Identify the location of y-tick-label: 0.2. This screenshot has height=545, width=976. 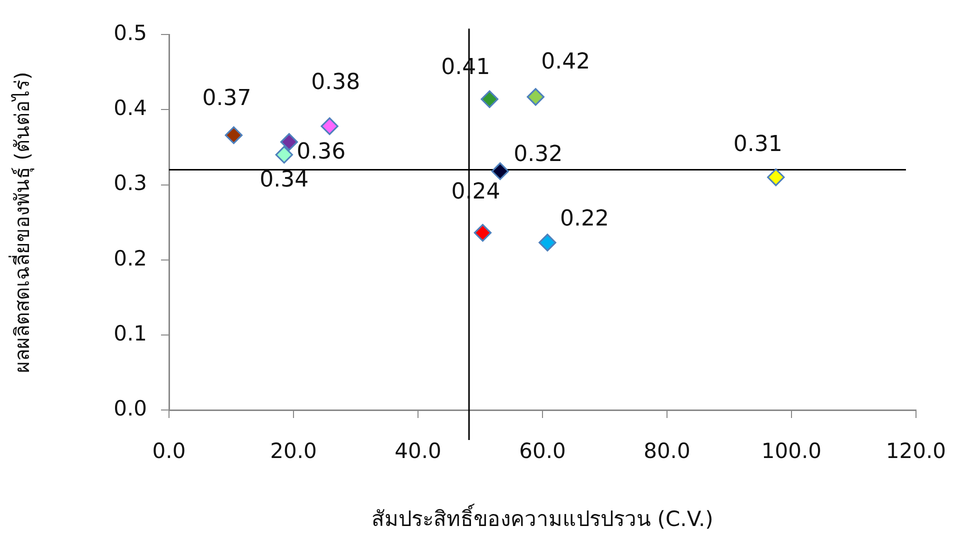
(130, 258).